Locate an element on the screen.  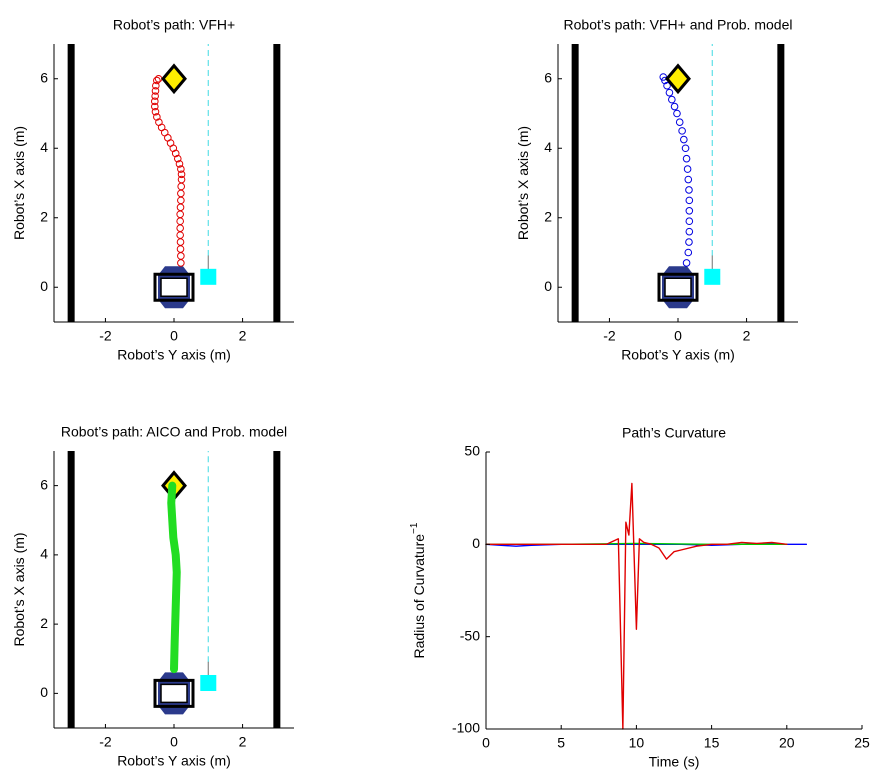
chart-title: Robot’s path: VFH+ is located at coordinates (174, 25).